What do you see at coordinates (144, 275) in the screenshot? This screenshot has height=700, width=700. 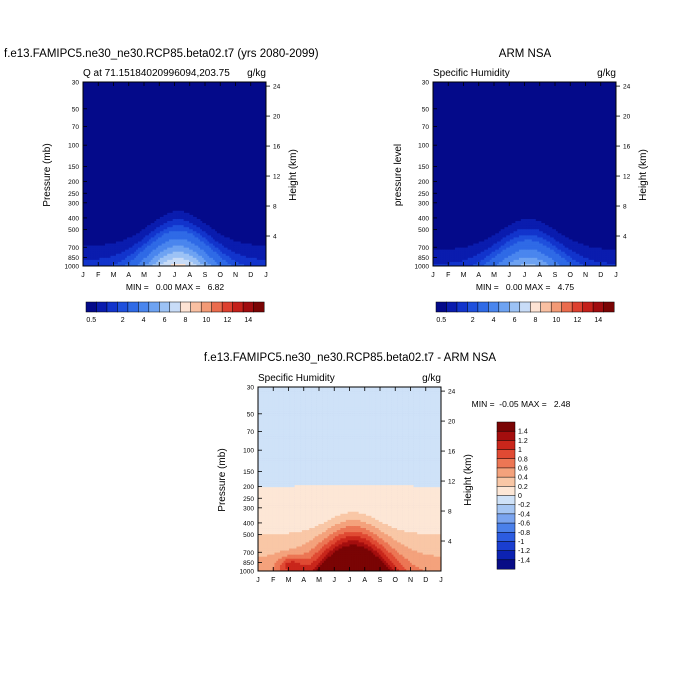 I see `x-tick-label: M` at bounding box center [144, 275].